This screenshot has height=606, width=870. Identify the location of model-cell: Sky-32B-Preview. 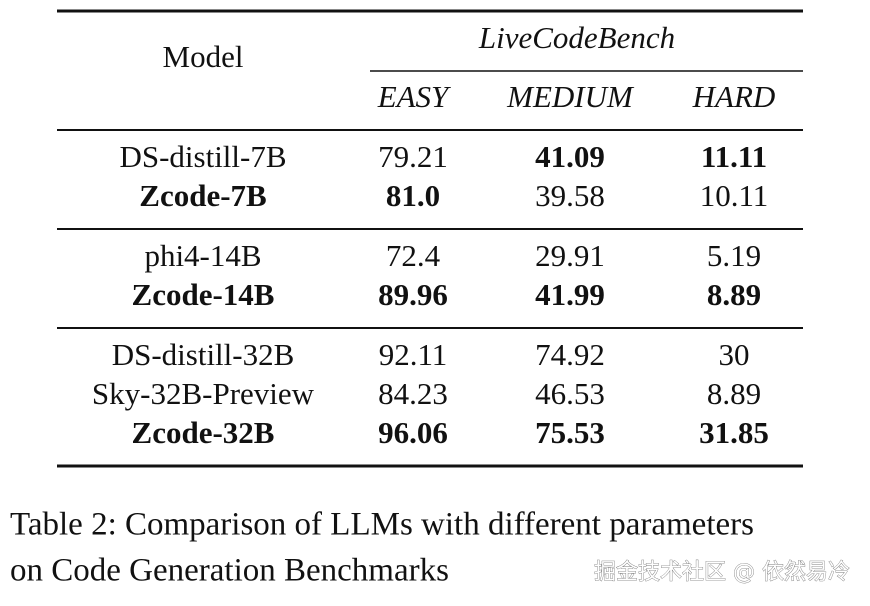
(203, 393).